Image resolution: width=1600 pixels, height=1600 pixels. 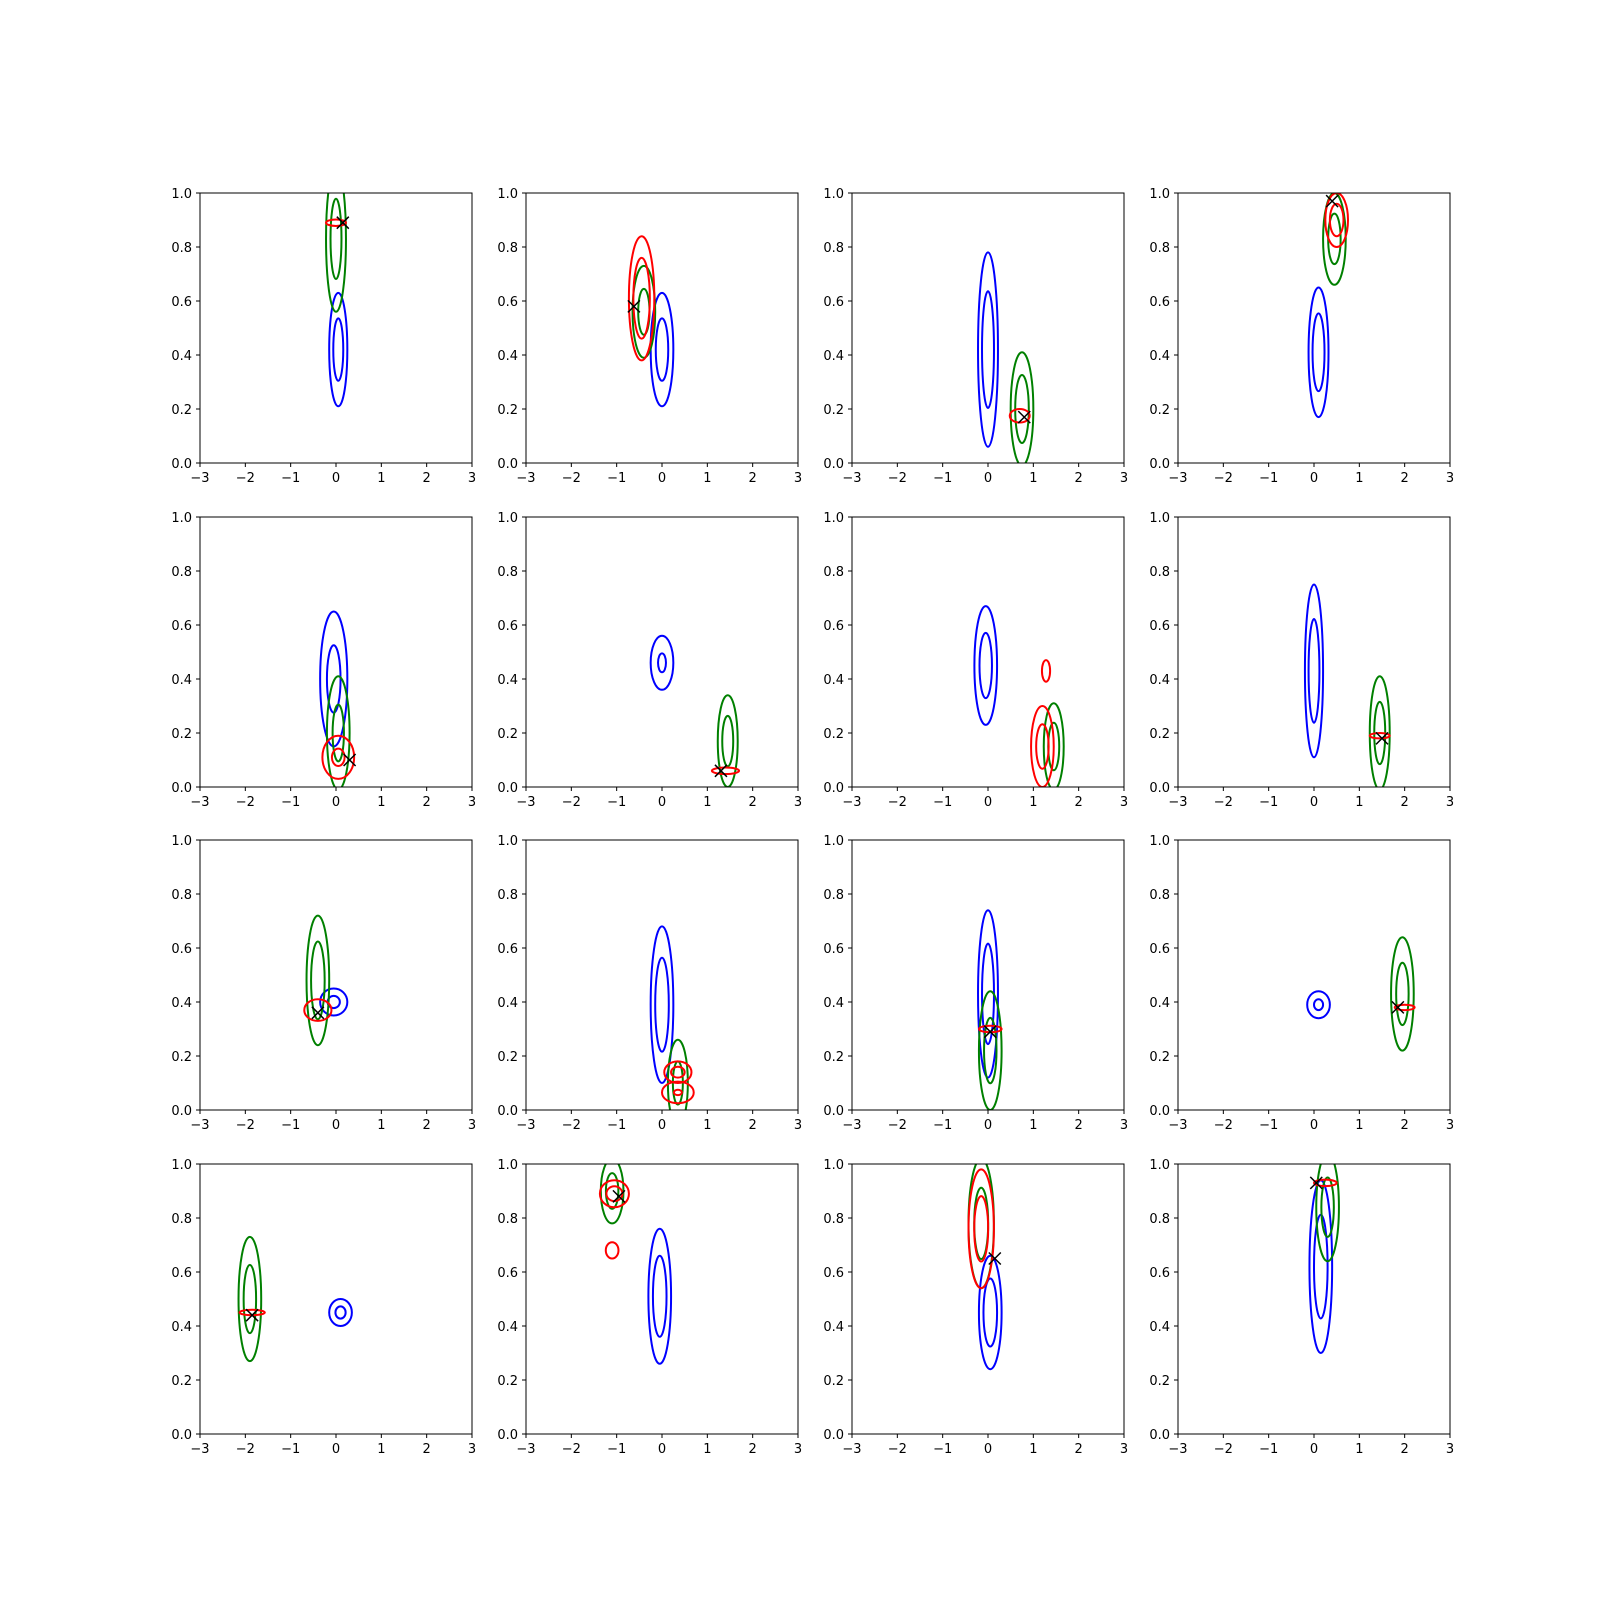 I want to click on subplot-6: −3 −2 −1 0 1 2 3 0.0 0.2 0.4 0.6 0.8 1.0, so click(x=649, y=660).